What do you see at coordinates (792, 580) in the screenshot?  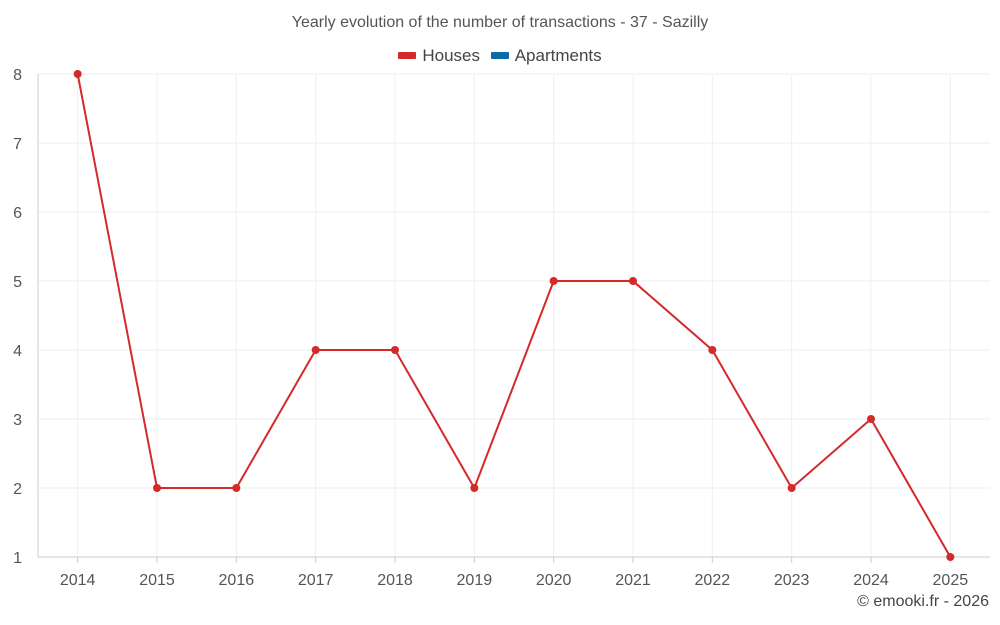 I see `x-tick-label: 2023` at bounding box center [792, 580].